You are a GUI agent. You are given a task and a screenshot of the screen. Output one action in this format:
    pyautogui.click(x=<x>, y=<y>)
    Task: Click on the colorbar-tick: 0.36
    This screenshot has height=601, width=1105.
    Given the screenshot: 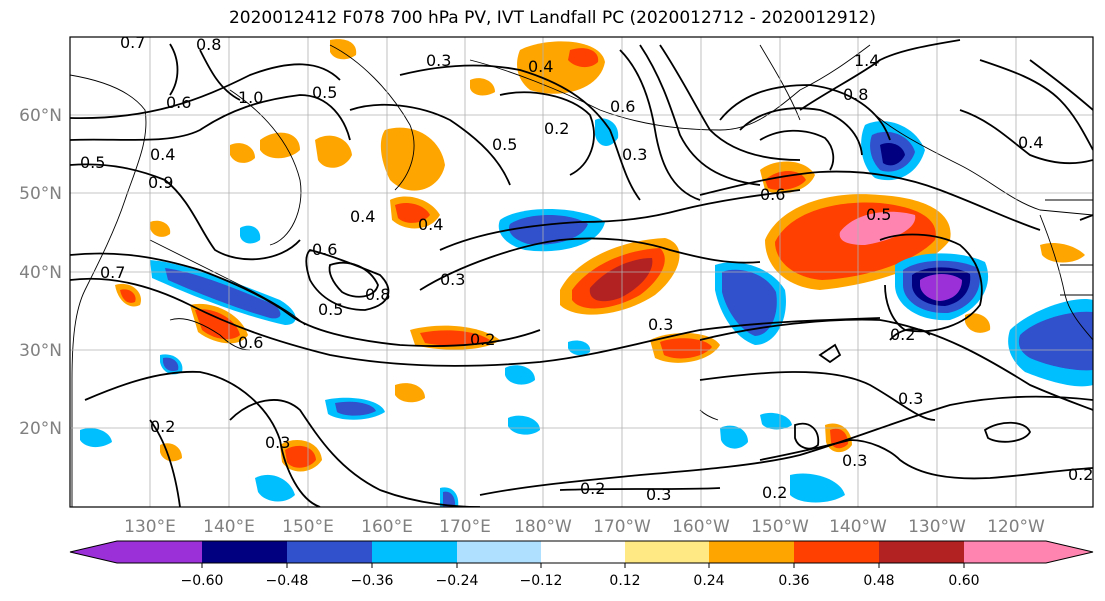 What is the action you would take?
    pyautogui.click(x=793, y=581)
    